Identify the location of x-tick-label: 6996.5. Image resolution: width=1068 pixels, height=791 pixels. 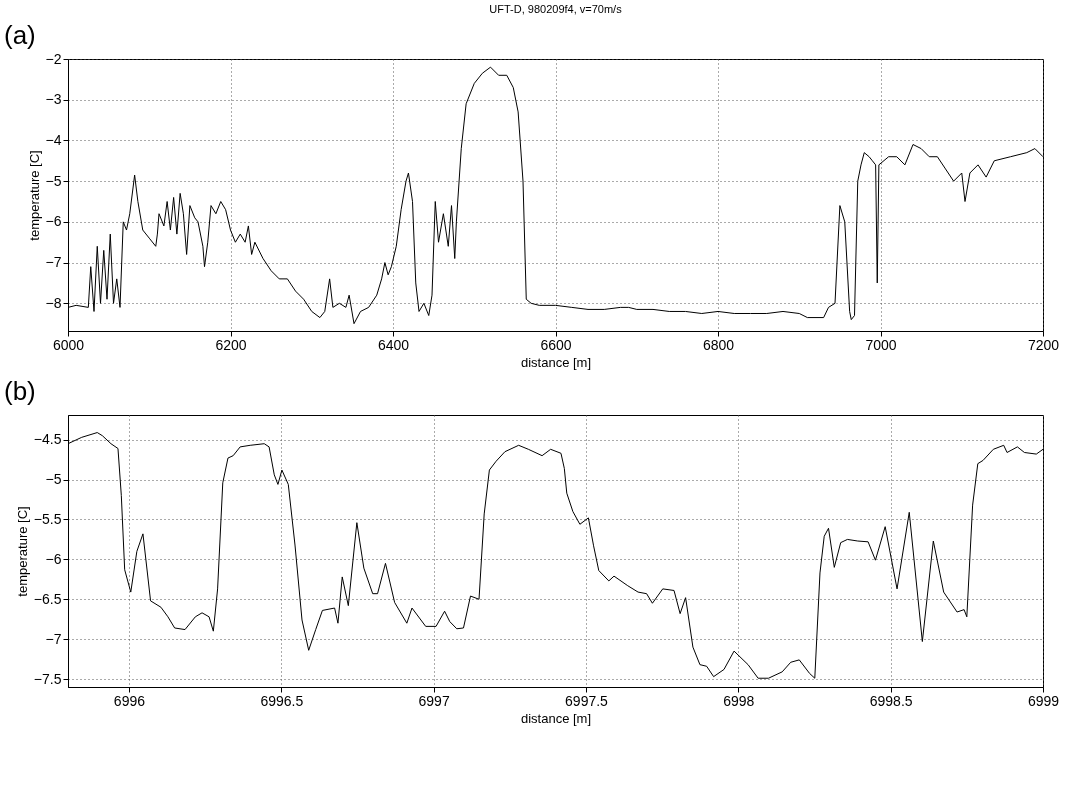
(282, 700).